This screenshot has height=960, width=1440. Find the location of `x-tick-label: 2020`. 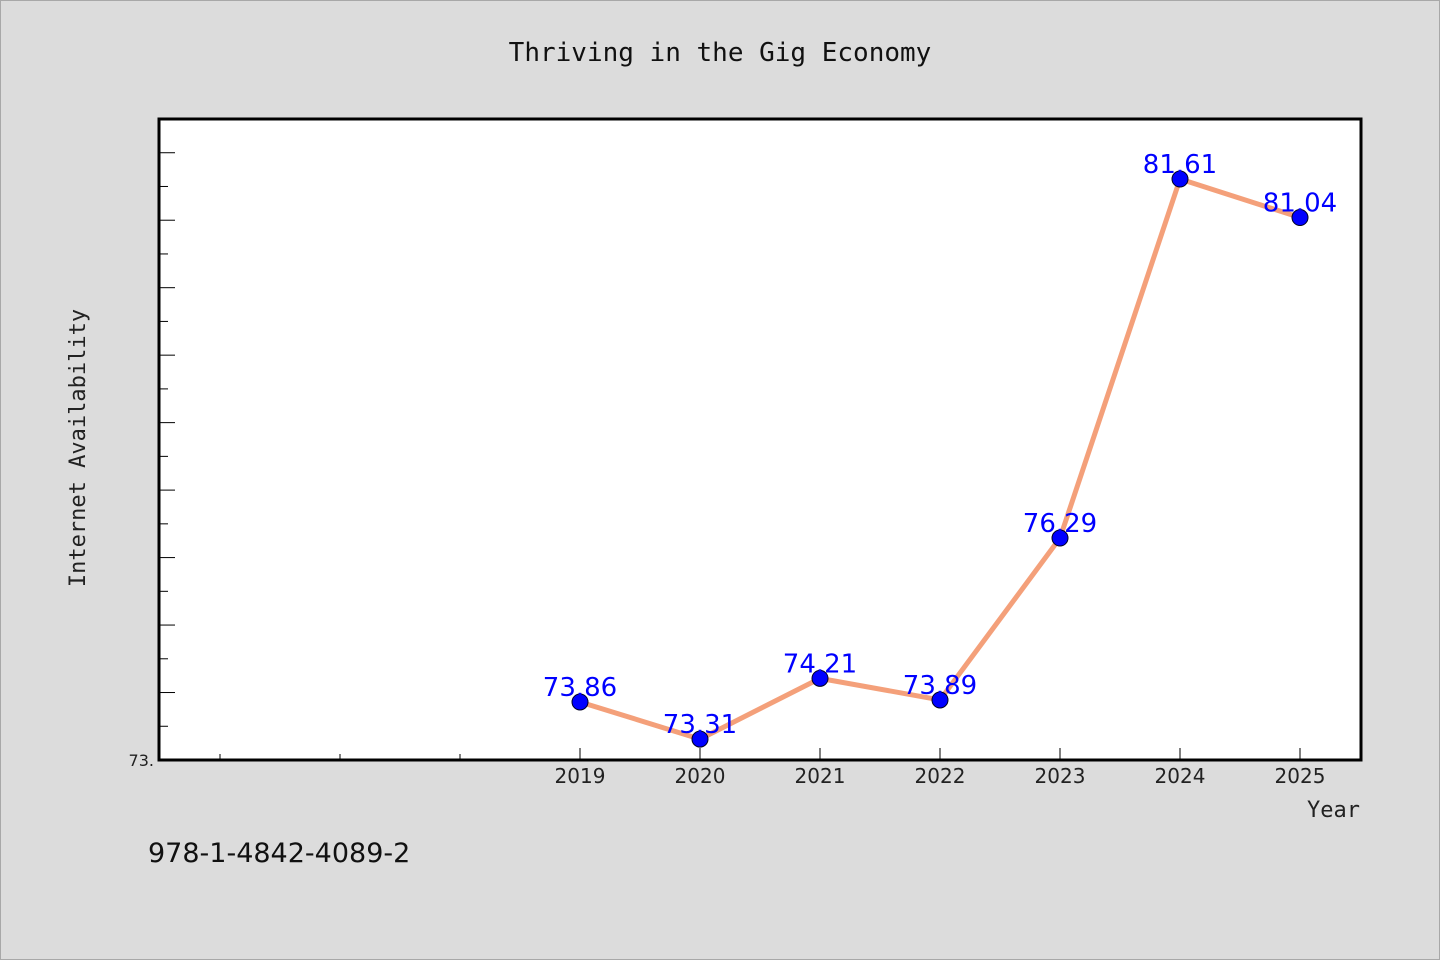

x-tick-label: 2020 is located at coordinates (700, 776).